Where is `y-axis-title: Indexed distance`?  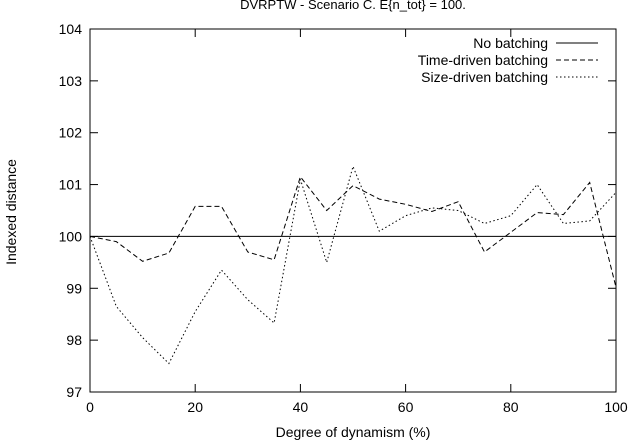 y-axis-title: Indexed distance is located at coordinates (11, 212).